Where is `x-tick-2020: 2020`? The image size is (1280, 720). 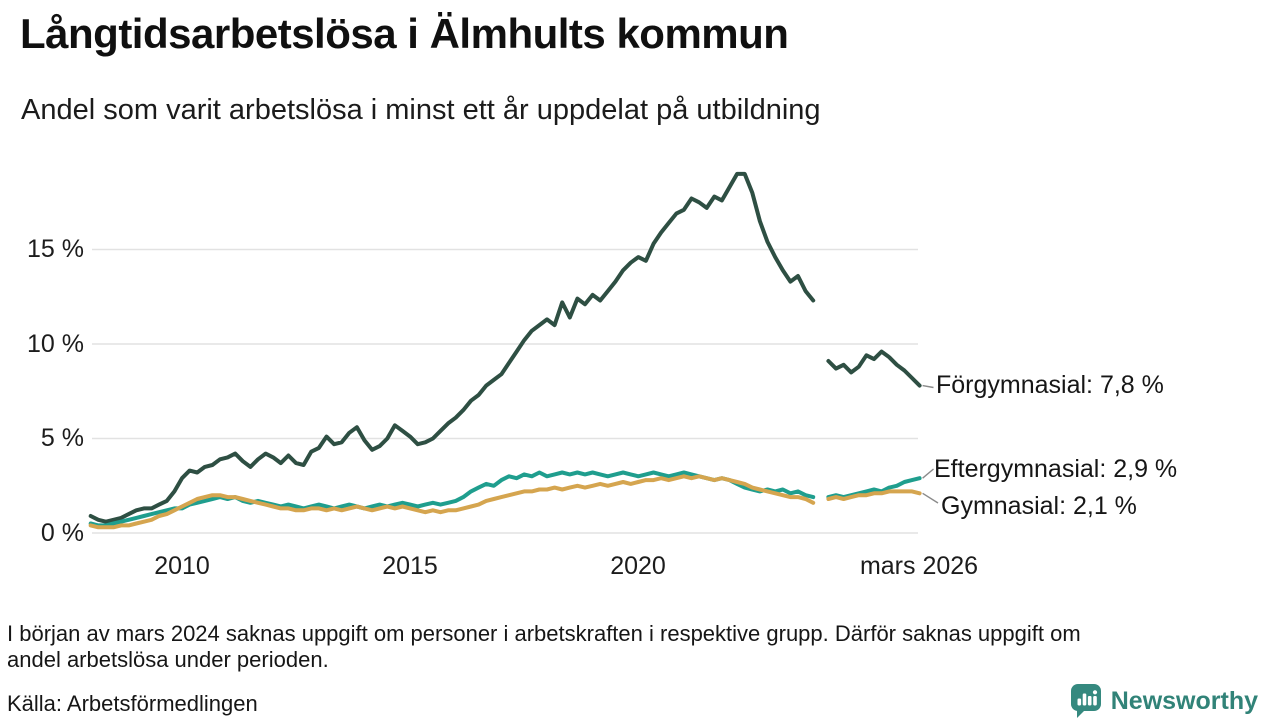 x-tick-2020: 2020 is located at coordinates (638, 566).